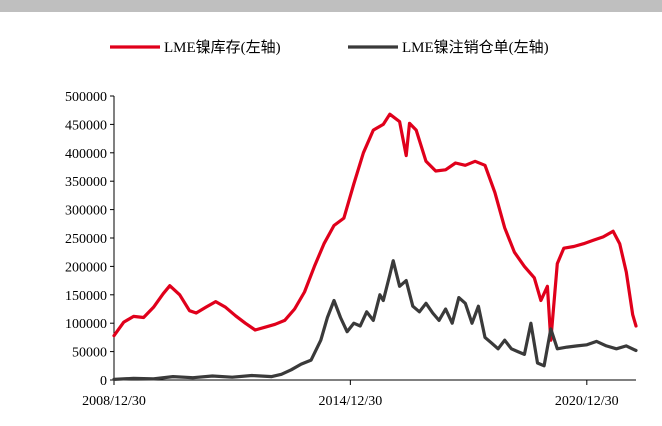 The height and width of the screenshot is (426, 662). Describe the element at coordinates (114, 401) in the screenshot. I see `x-tick-label: 2008/12/30` at that location.